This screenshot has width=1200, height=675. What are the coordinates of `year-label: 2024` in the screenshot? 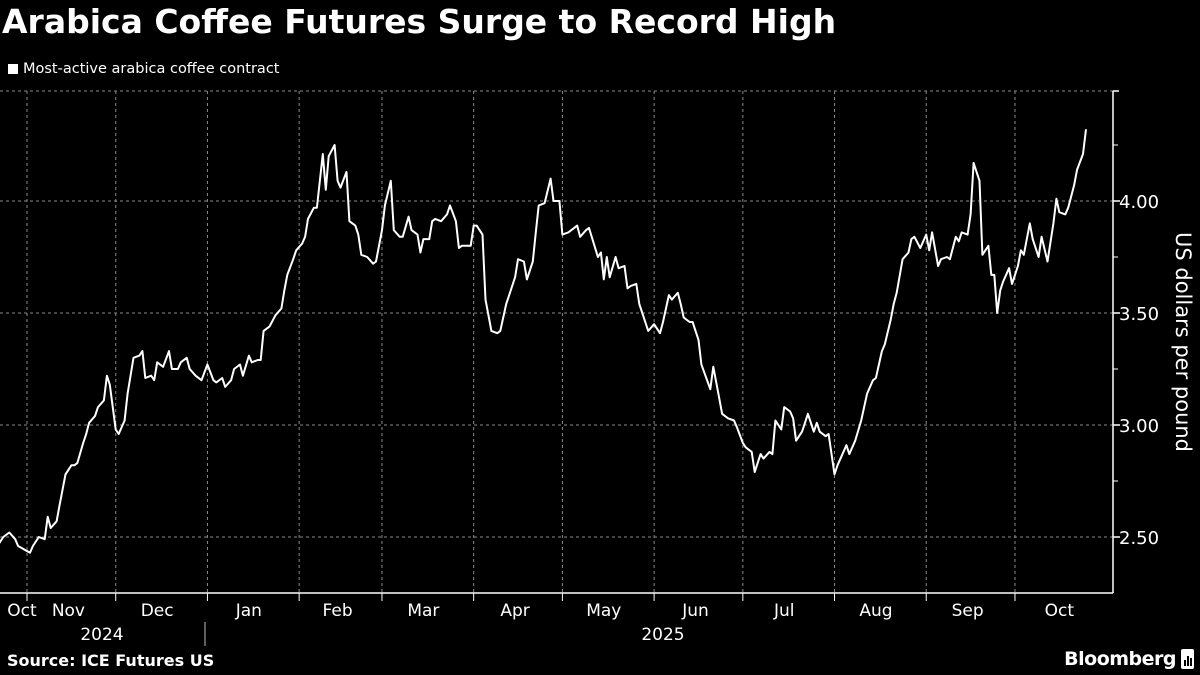 It's located at (101, 635).